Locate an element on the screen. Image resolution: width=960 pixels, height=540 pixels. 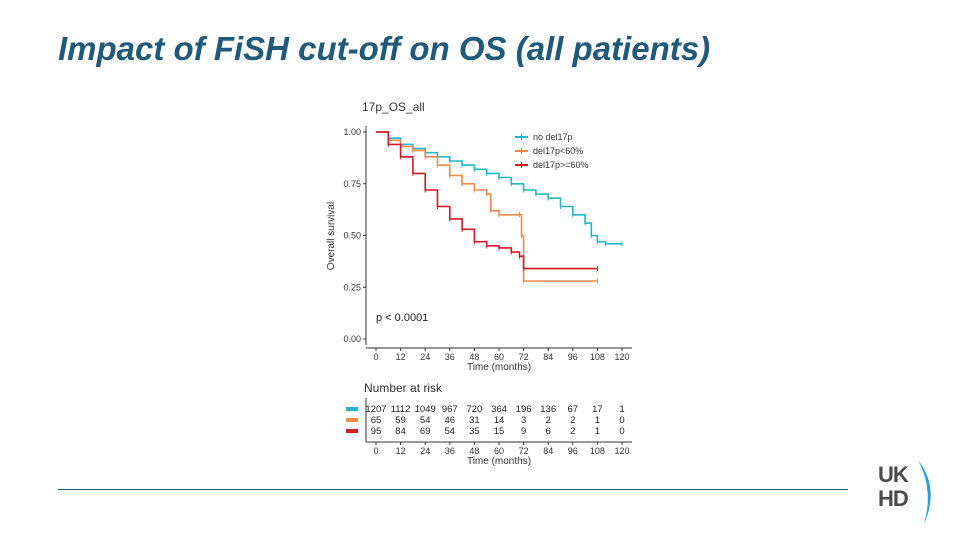
risk-value: 967 is located at coordinates (450, 409).